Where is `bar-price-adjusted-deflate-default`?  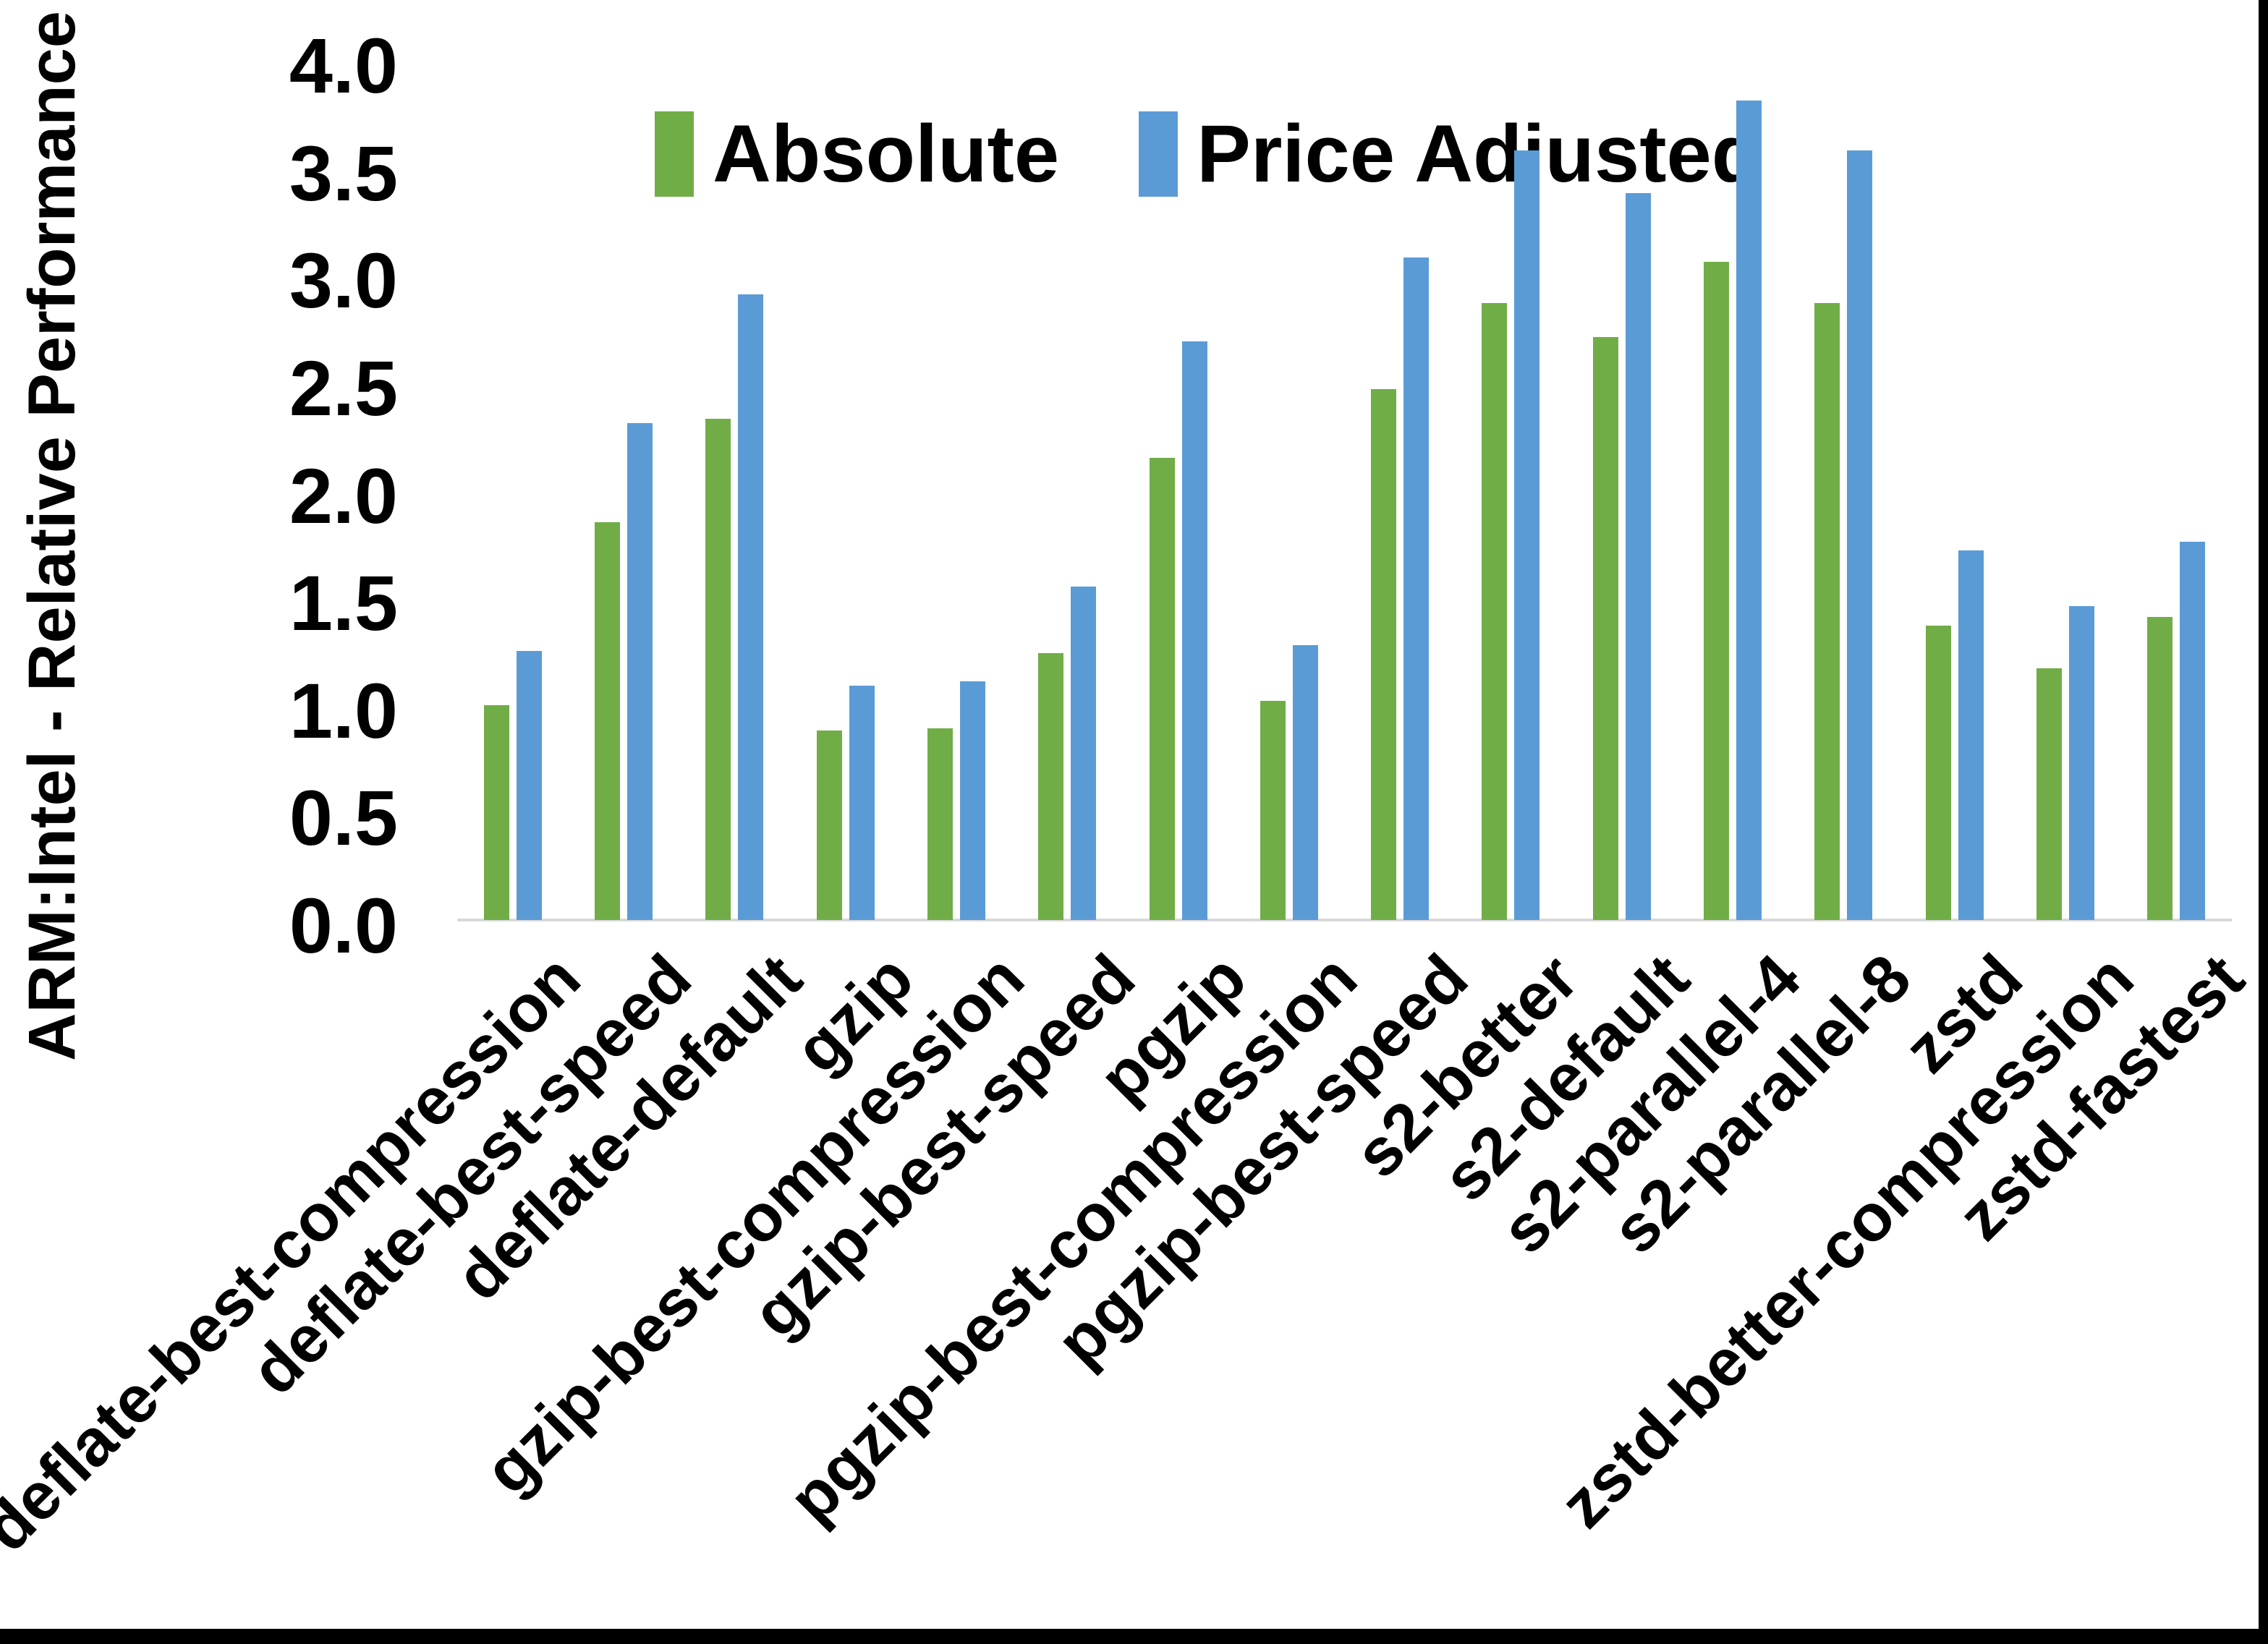
bar-price-adjusted-deflate-default is located at coordinates (751, 607).